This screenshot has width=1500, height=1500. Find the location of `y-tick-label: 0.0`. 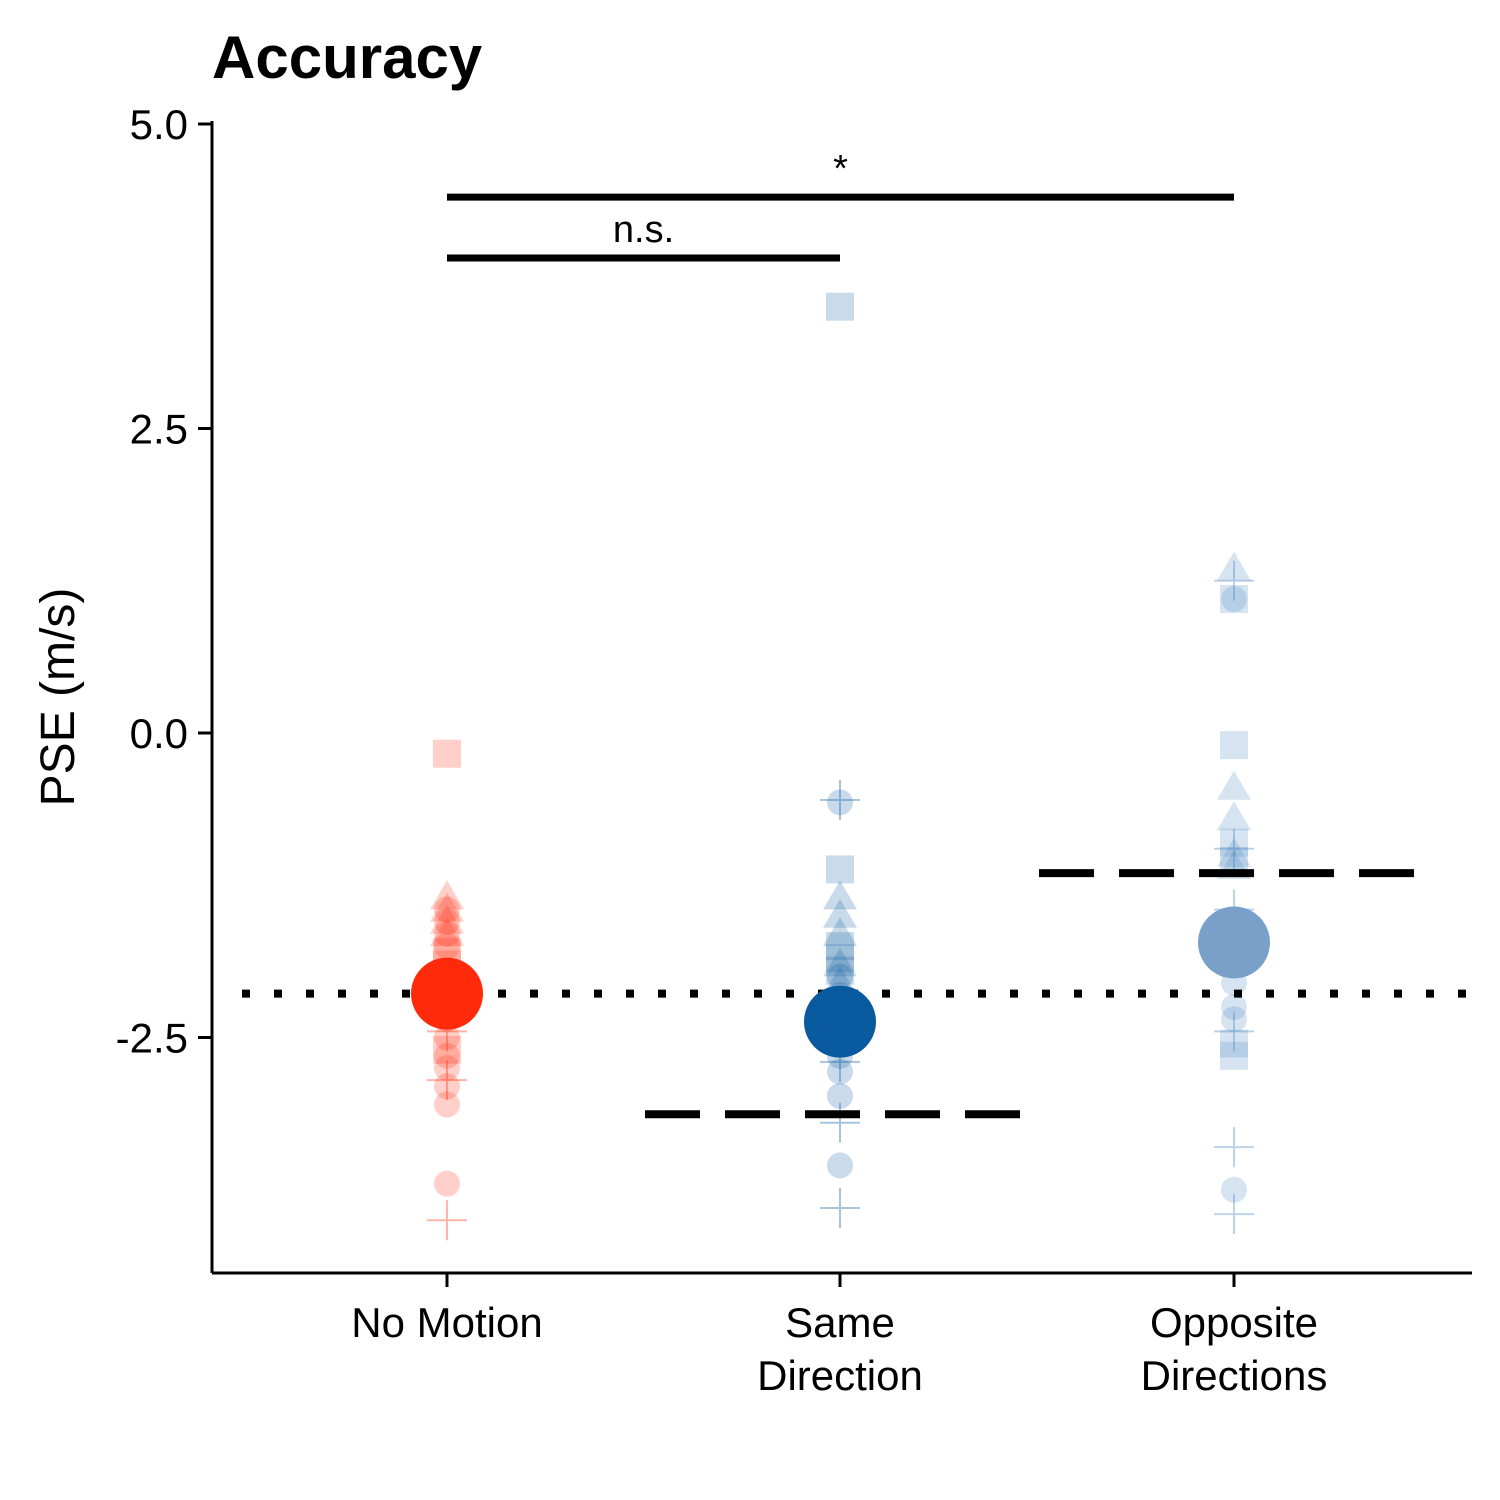

y-tick-label: 0.0 is located at coordinates (159, 733).